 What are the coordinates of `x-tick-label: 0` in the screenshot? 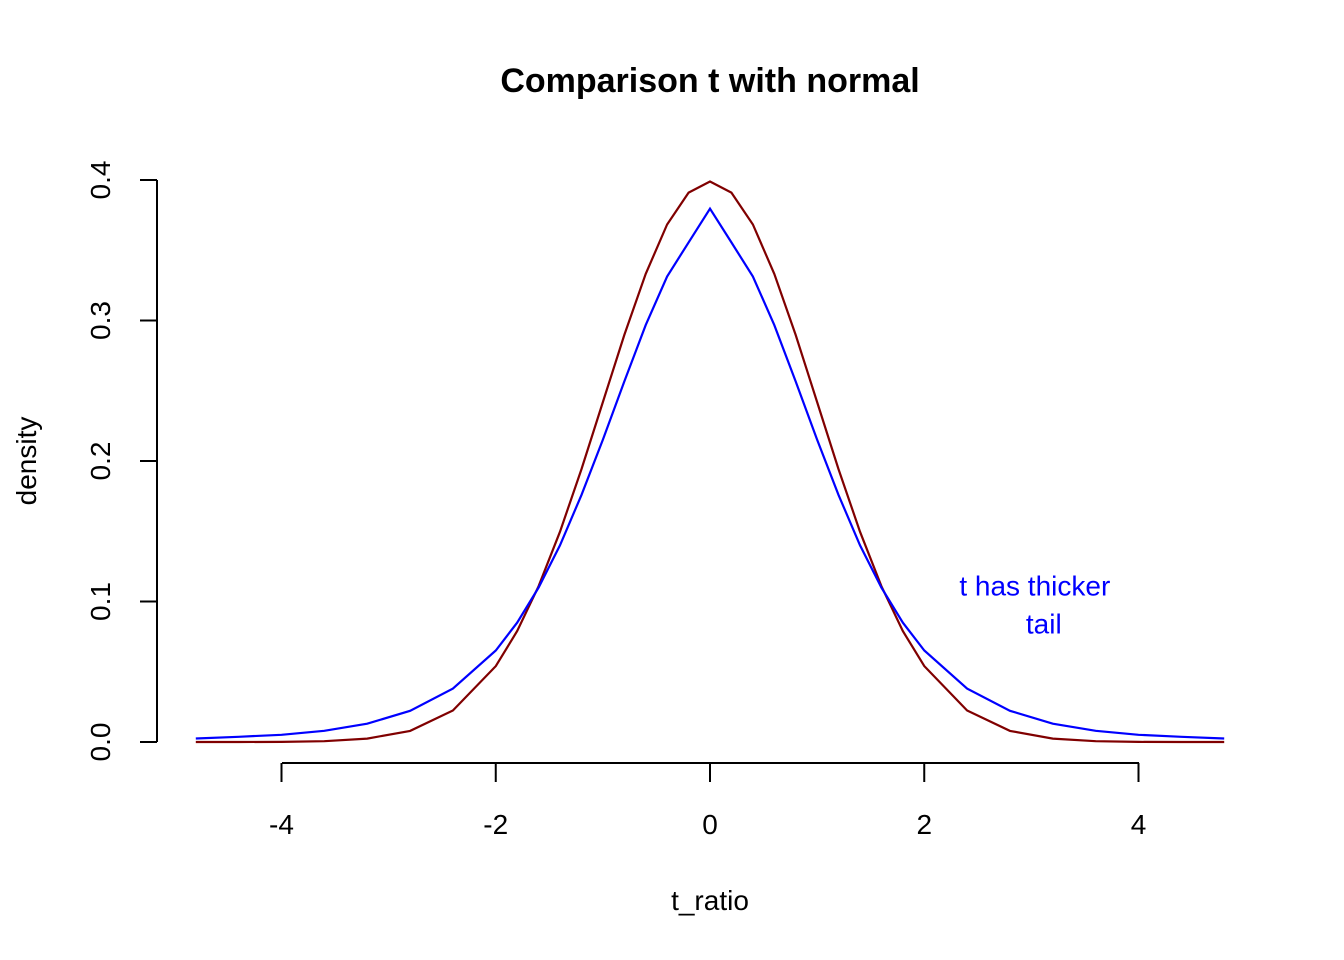 It's located at (710, 824).